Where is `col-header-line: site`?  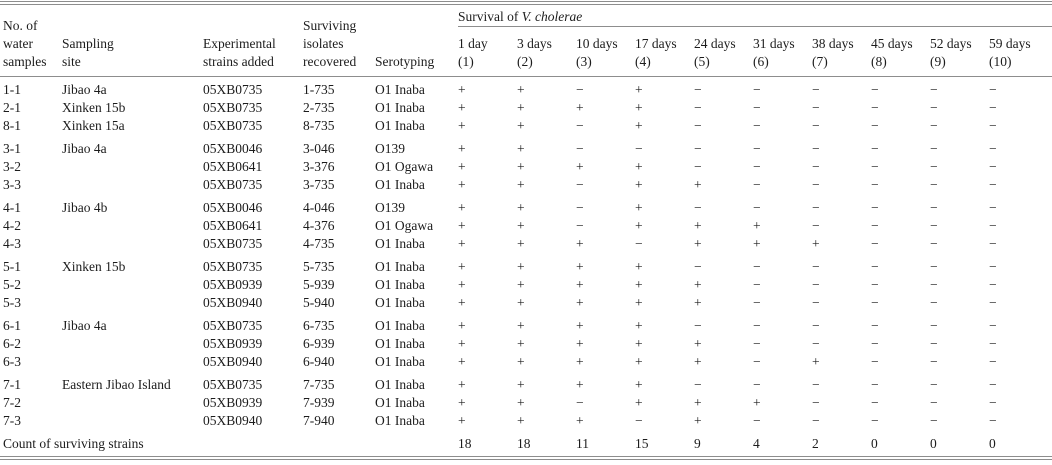
col-header-line: site is located at coordinates (71, 61).